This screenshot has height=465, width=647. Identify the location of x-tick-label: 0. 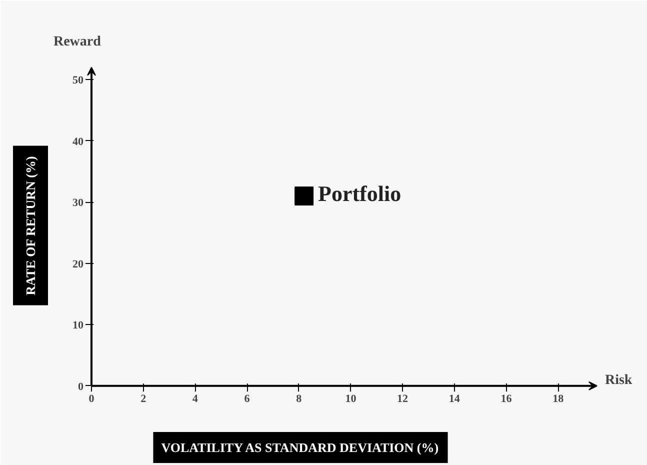
(91, 398).